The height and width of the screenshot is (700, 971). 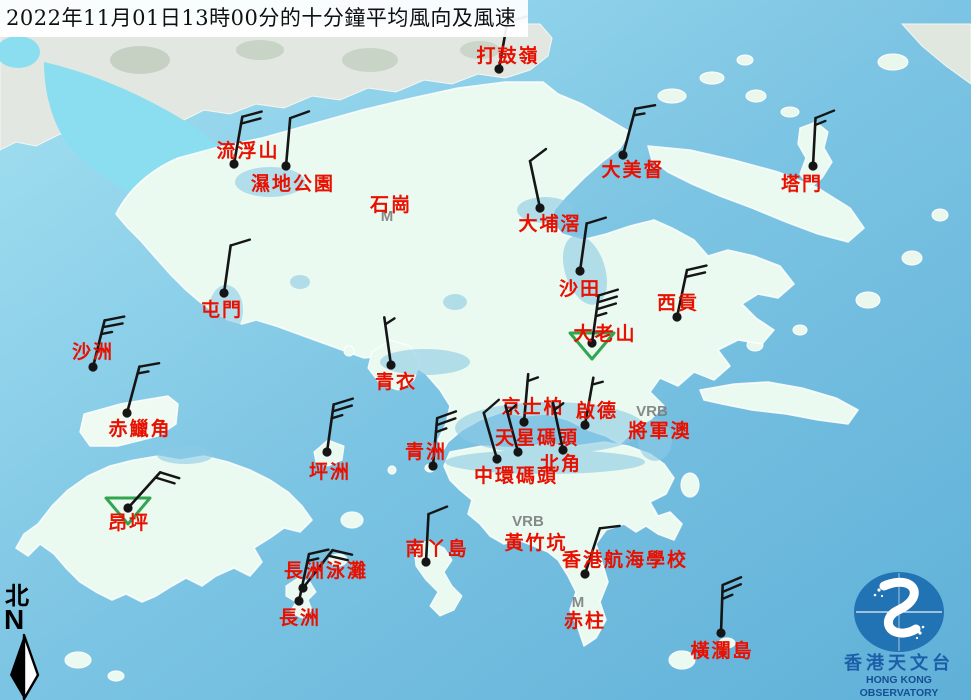 I want to click on station-label: 大埔滘, so click(x=549, y=223).